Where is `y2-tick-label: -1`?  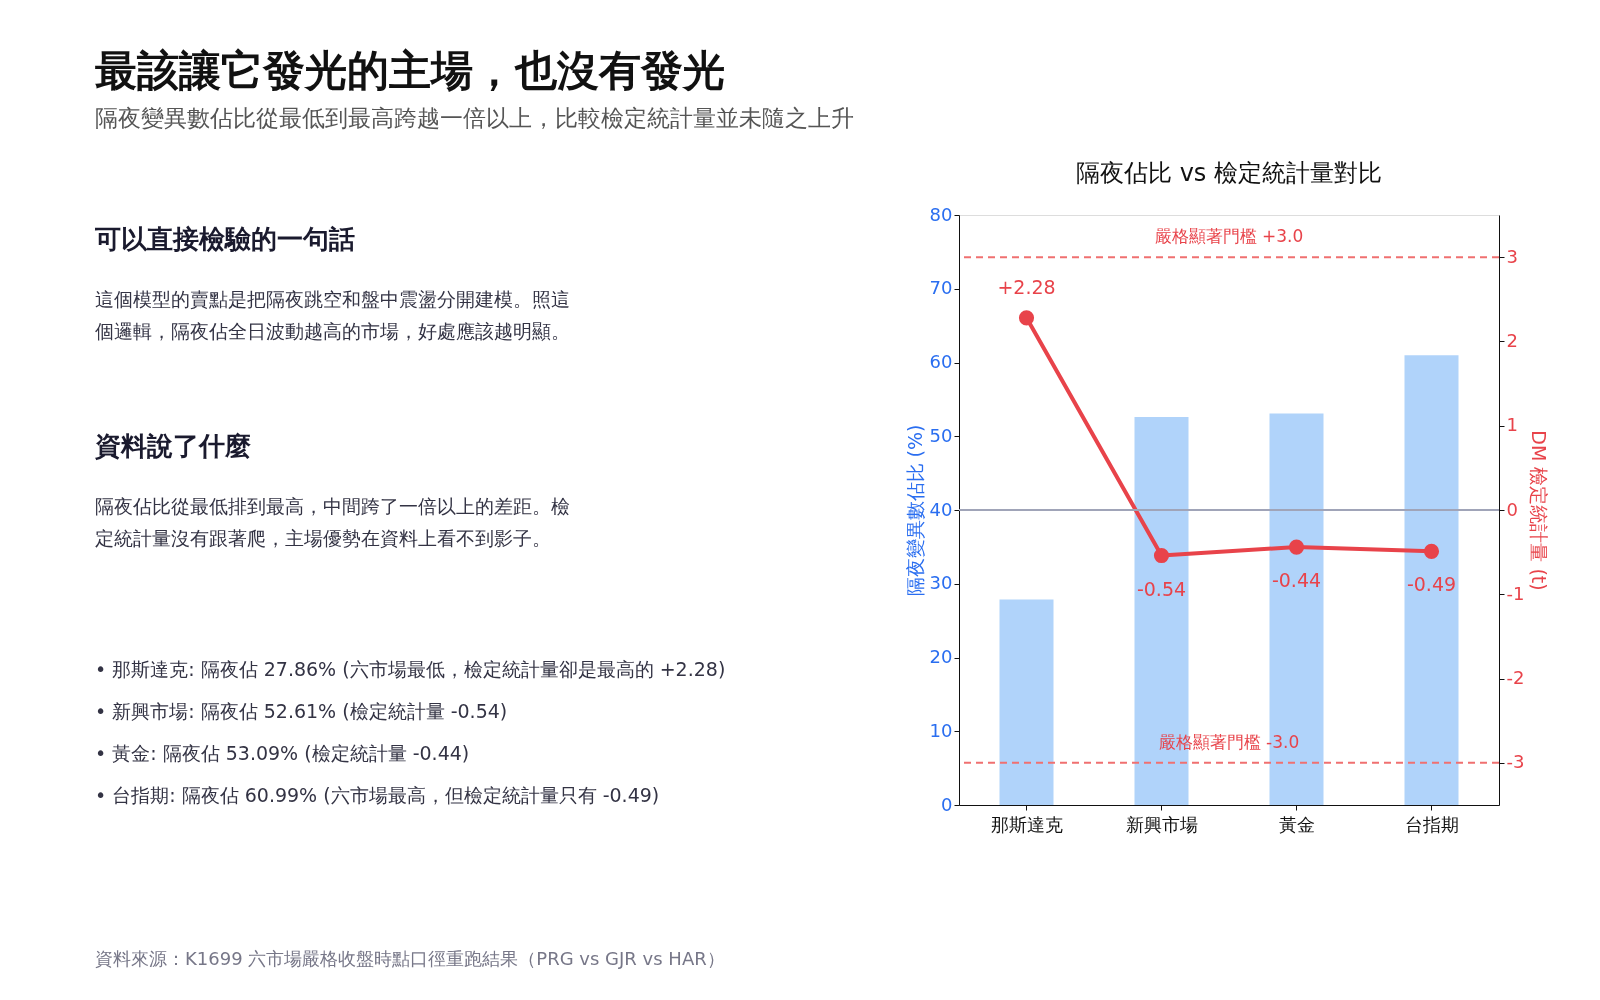
y2-tick-label: -1 is located at coordinates (1515, 593).